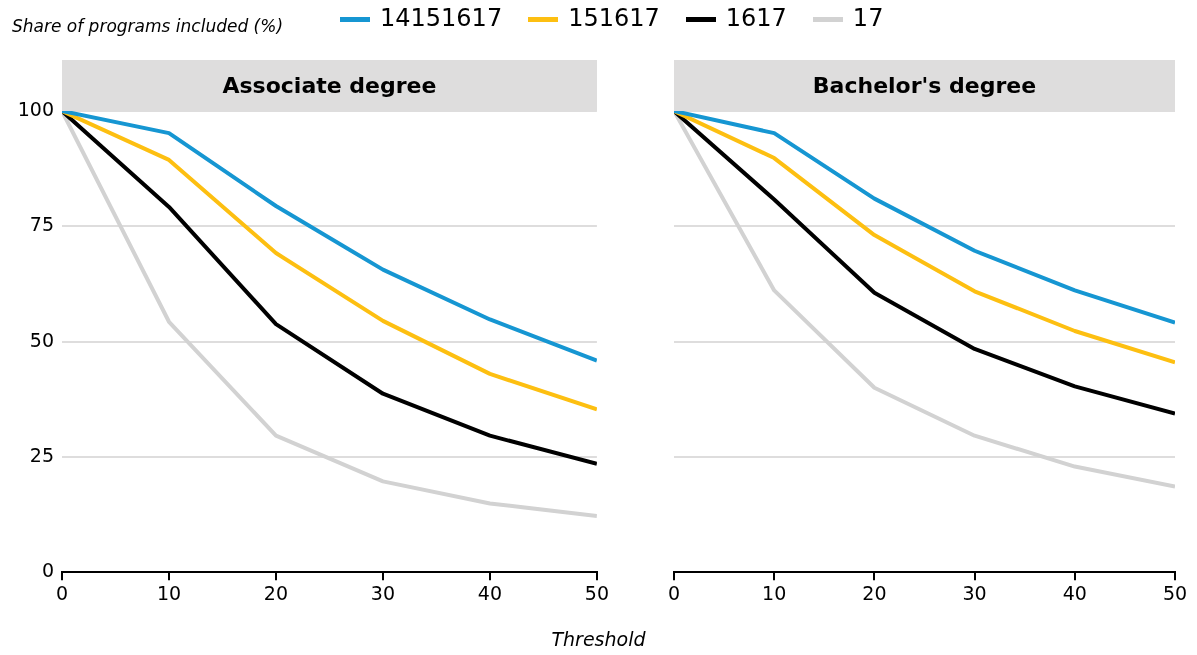 The height and width of the screenshot is (655, 1197). What do you see at coordinates (867, 18) in the screenshot?
I see `legend-label: 17` at bounding box center [867, 18].